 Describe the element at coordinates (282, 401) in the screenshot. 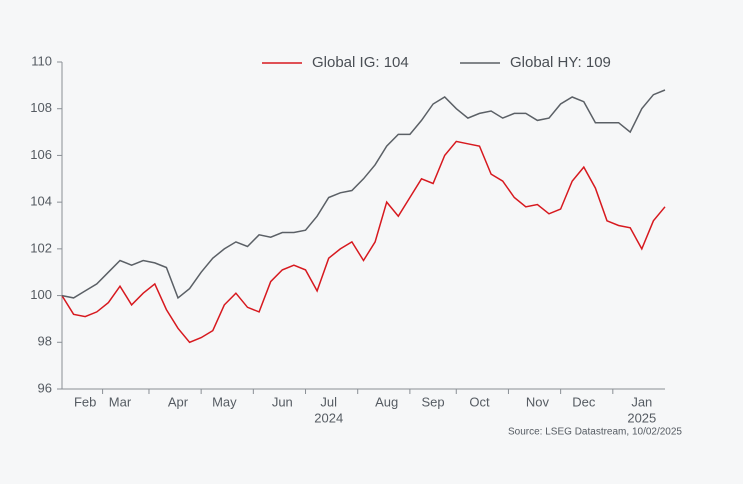

I see `x-tick-label: Jun` at that location.